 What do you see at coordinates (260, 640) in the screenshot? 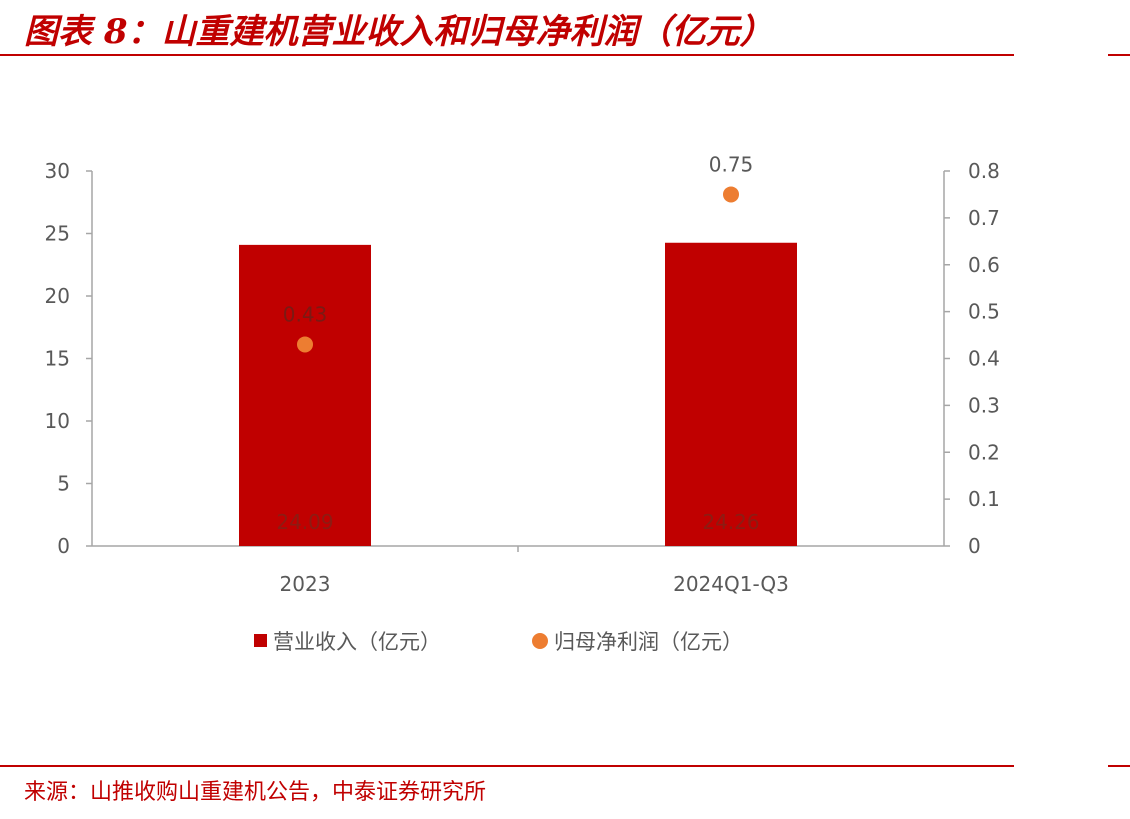
I see `legend-bar-swatch` at bounding box center [260, 640].